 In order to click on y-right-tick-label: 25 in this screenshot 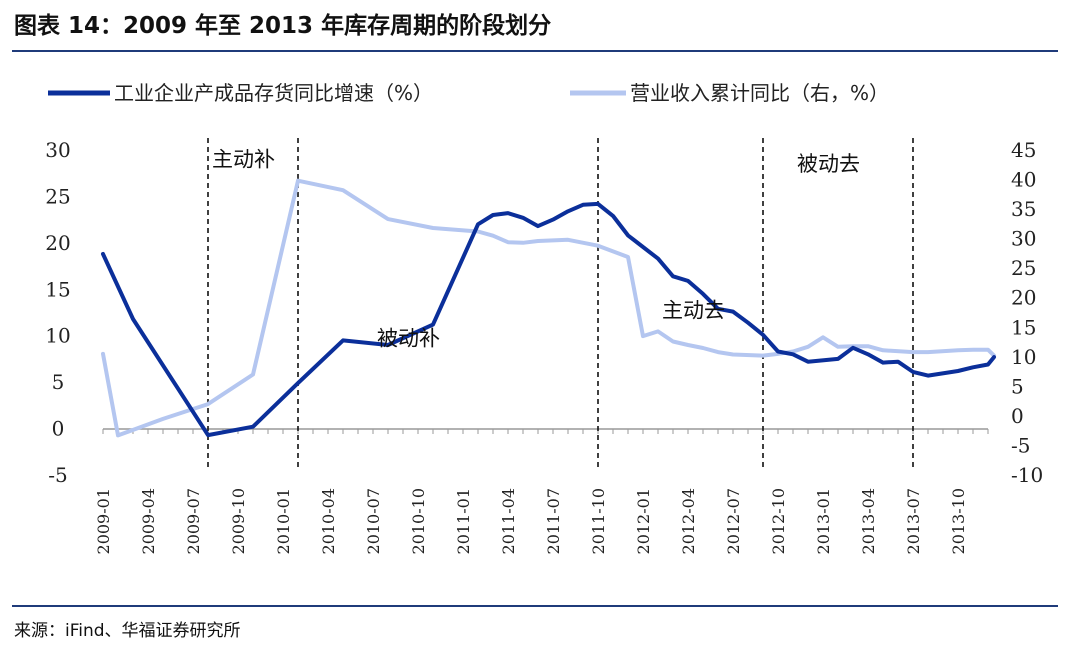, I will do `click(1023, 268)`.